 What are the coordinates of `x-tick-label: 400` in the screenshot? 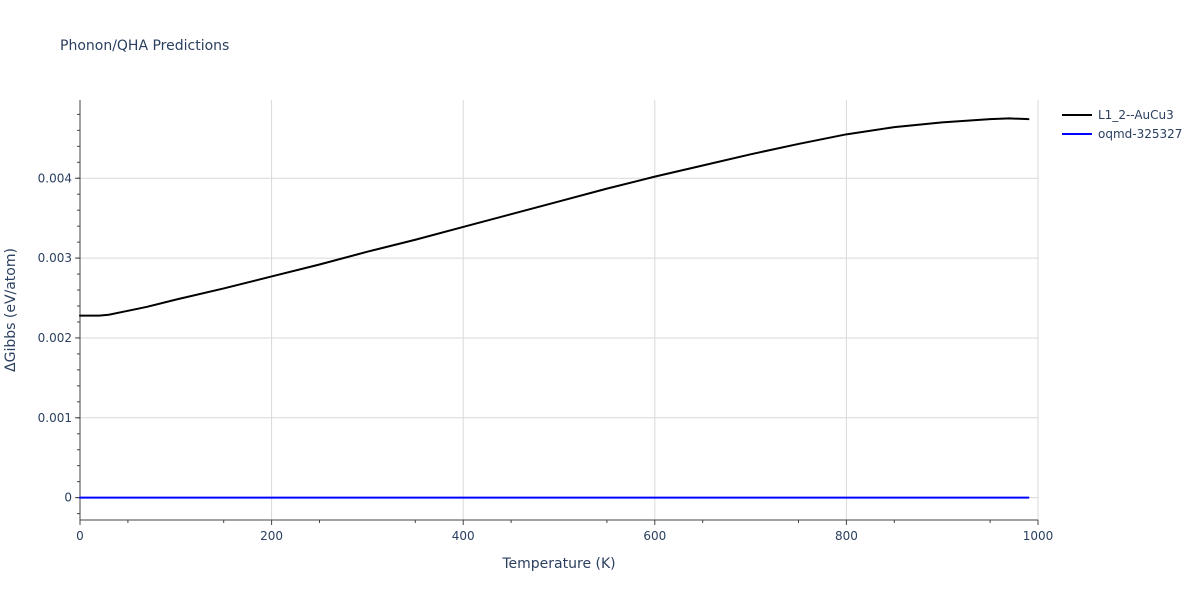 It's located at (463, 536).